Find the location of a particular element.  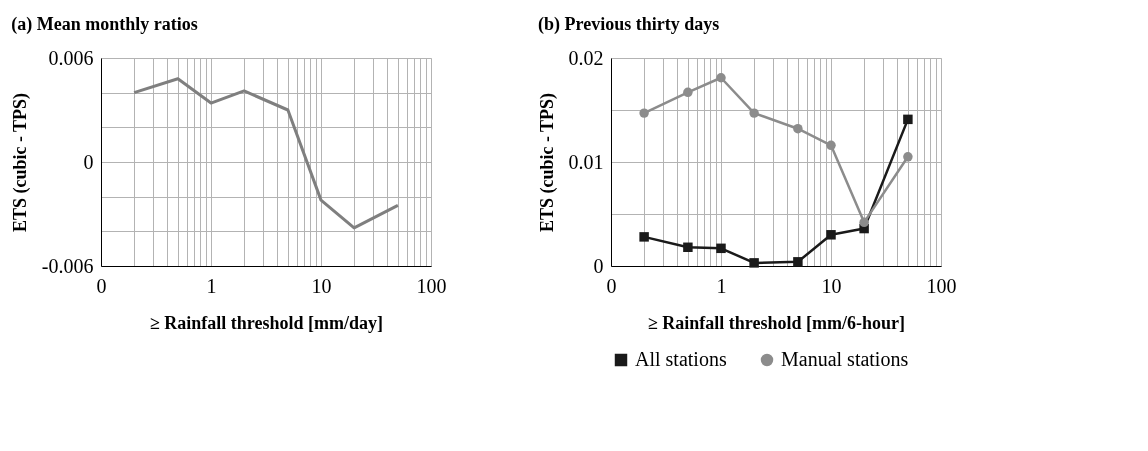

chart-title: (a) Mean monthly ratios is located at coordinates (104, 24).